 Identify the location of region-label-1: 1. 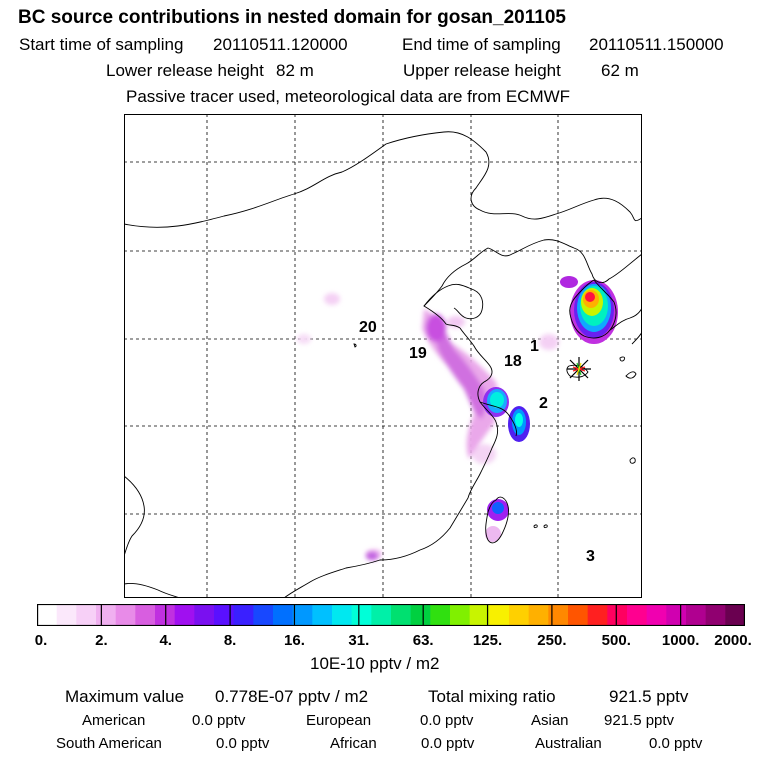
(534, 346).